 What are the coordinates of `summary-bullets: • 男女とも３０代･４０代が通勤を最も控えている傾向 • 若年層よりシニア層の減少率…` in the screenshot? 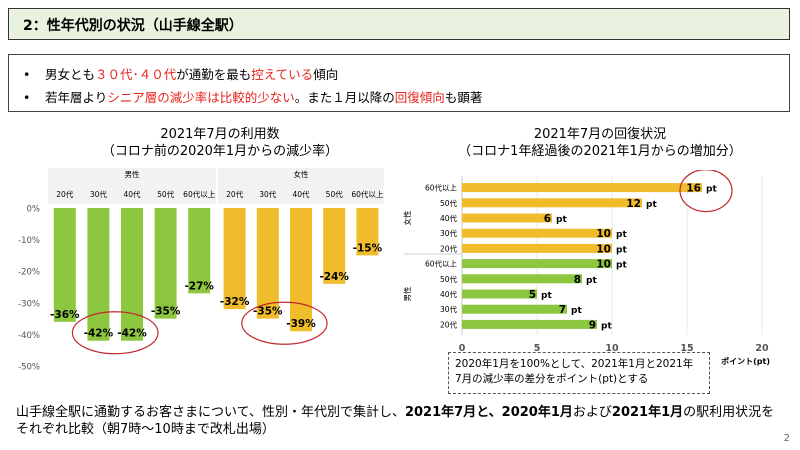 It's located at (399, 83).